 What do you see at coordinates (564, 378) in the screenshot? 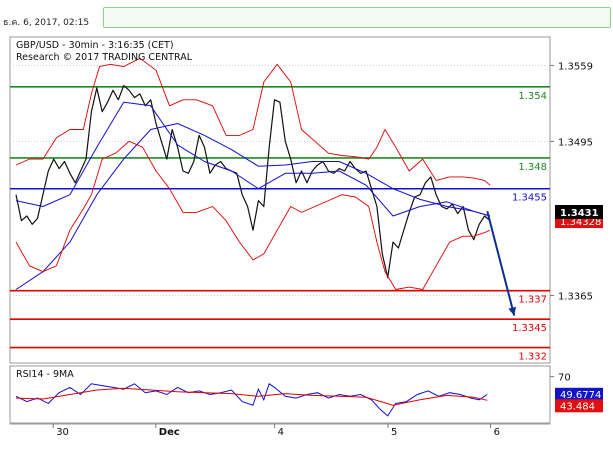
I see `rsi-tick-label-0: 70` at bounding box center [564, 378].